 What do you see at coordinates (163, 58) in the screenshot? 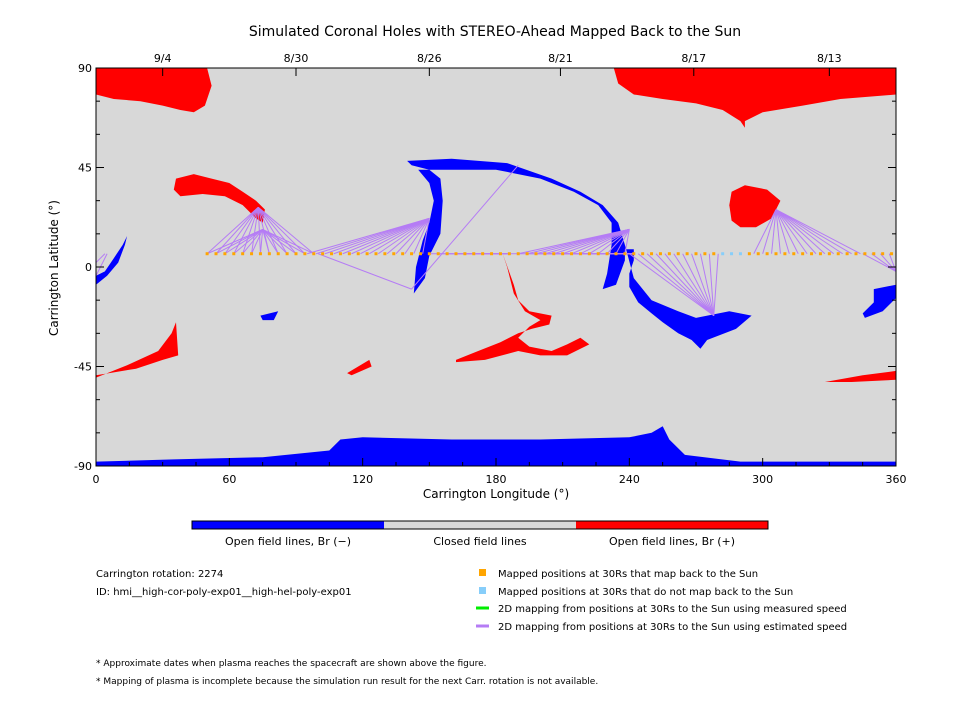
I see `top-date-label: 9/4` at bounding box center [163, 58].